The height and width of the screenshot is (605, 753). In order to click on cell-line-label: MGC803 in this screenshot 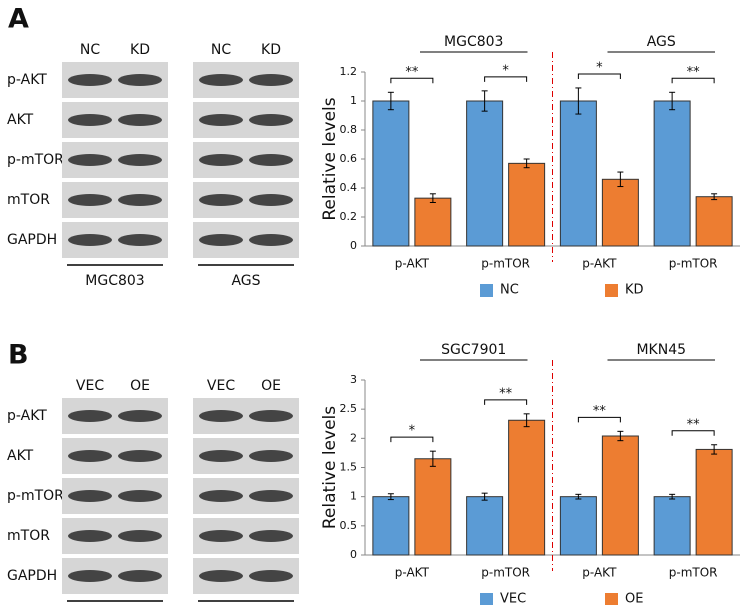, I will do `click(114, 281)`.